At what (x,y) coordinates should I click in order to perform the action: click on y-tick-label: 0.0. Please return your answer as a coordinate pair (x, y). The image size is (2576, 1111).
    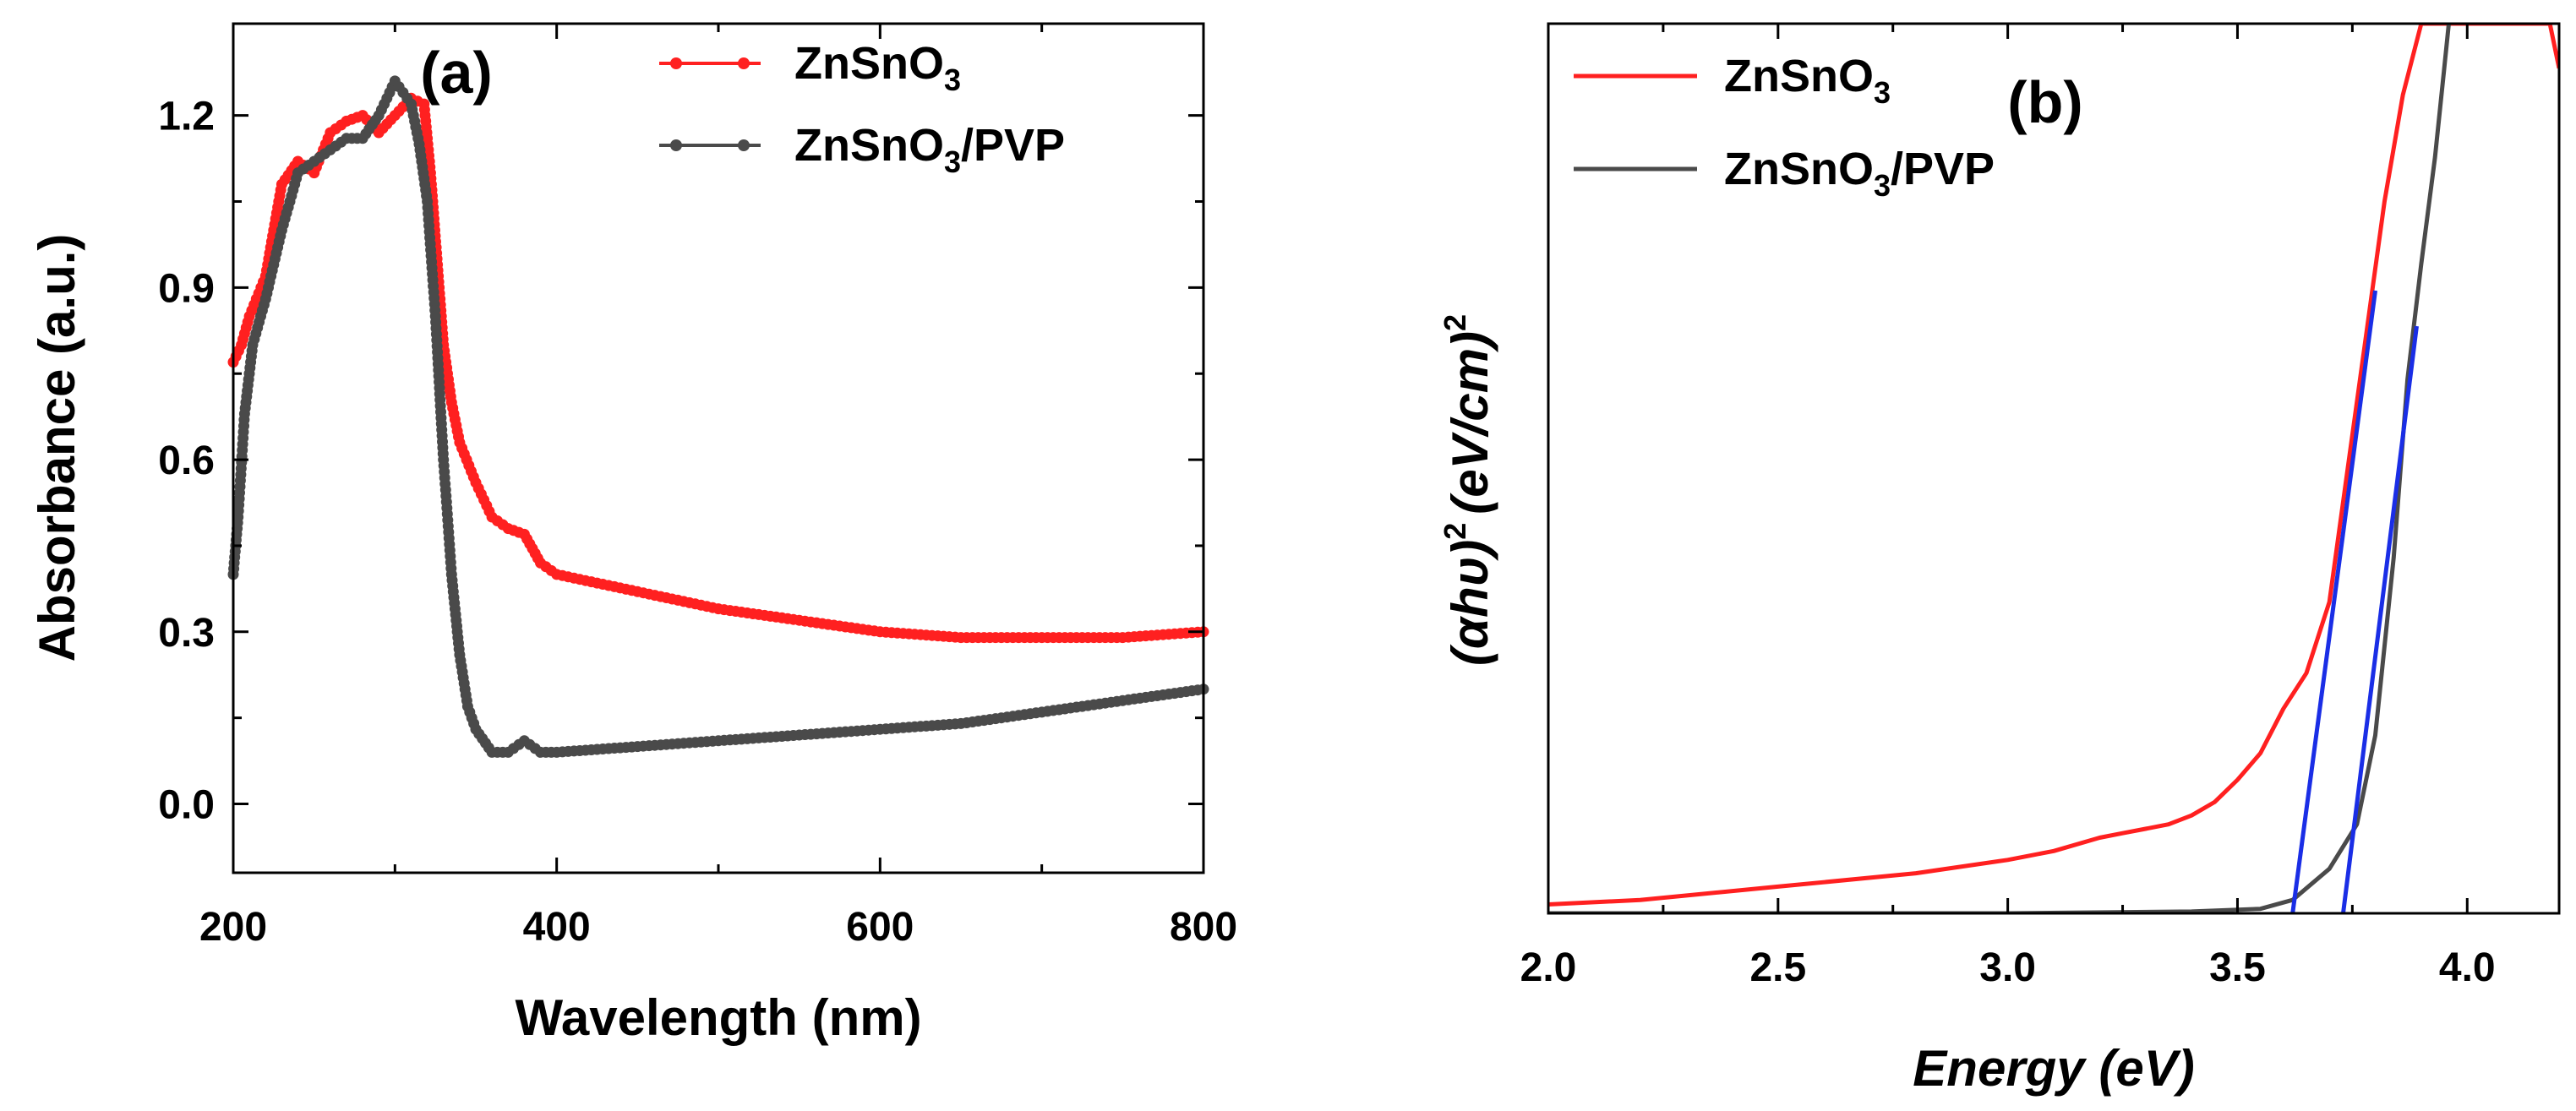
    Looking at the image, I should click on (186, 805).